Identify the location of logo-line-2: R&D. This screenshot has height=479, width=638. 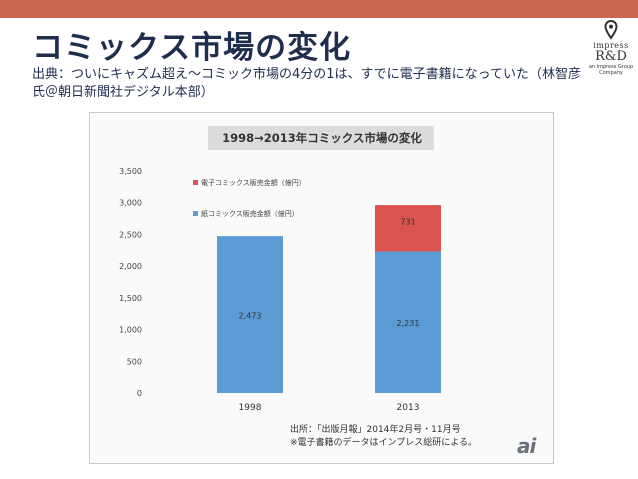
(611, 56).